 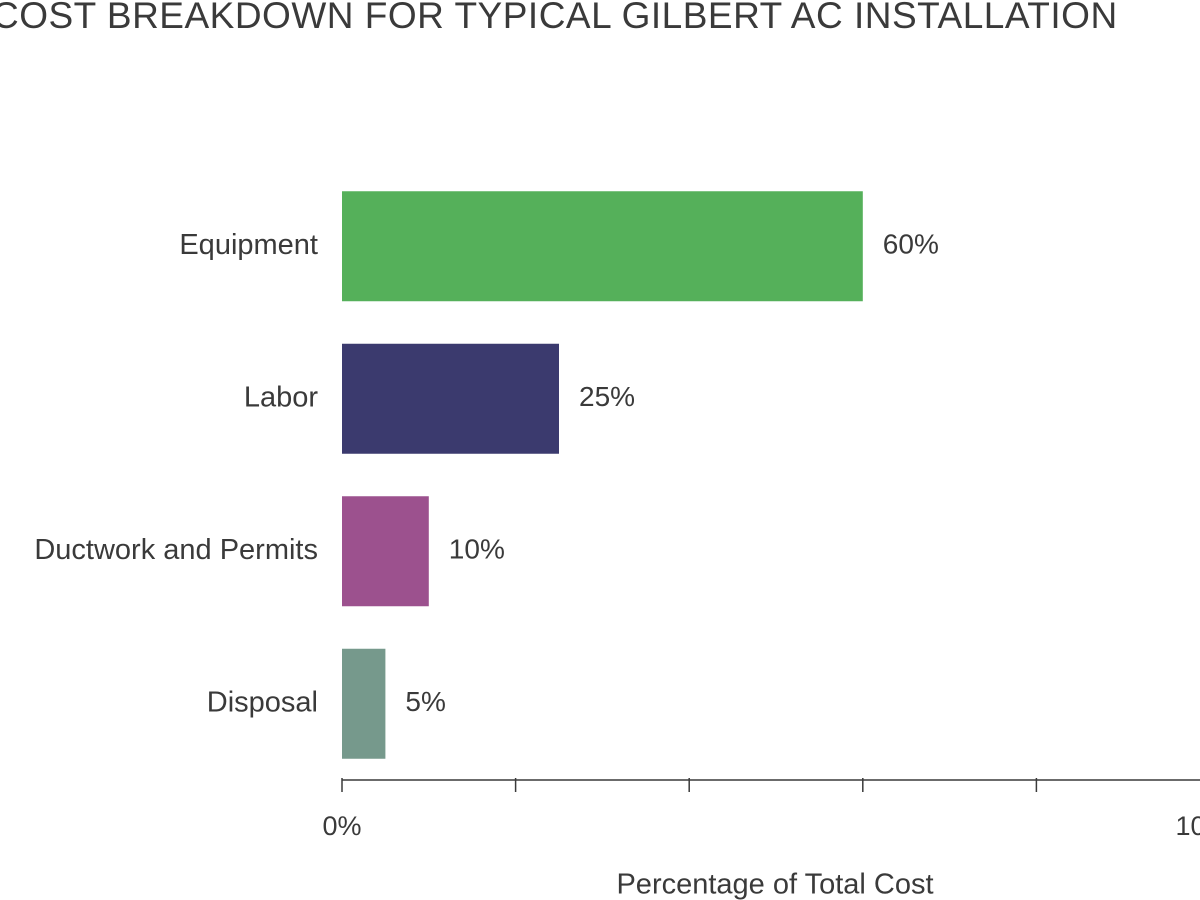 What do you see at coordinates (341, 826) in the screenshot?
I see `x-tick-label: 0%` at bounding box center [341, 826].